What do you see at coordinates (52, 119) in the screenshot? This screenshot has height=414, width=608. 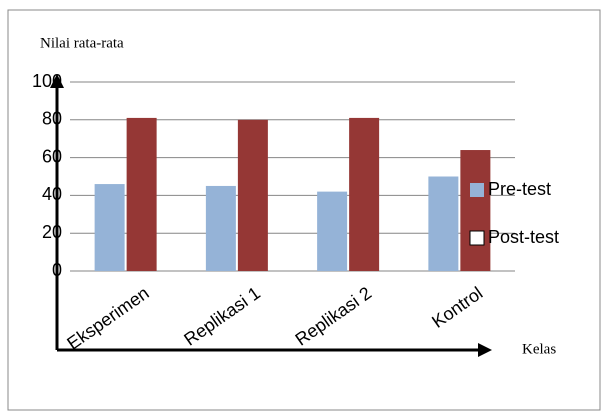 I see `y-tick-label: 80` at bounding box center [52, 119].